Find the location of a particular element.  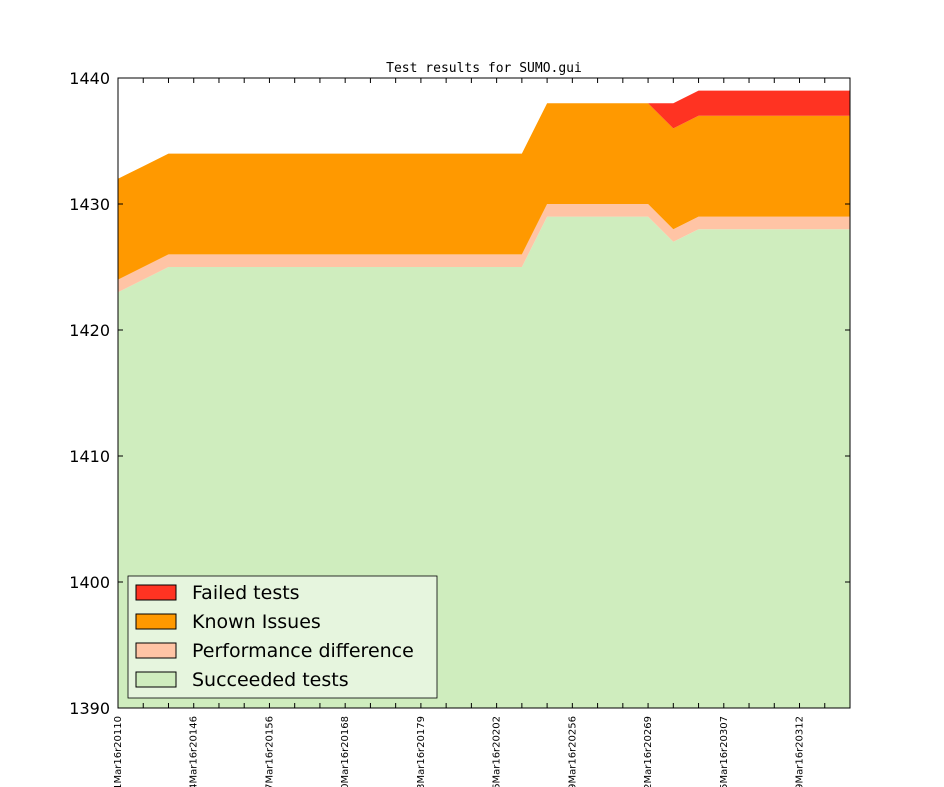

x-tick-label: 14Mar16r20146 is located at coordinates (194, 751).